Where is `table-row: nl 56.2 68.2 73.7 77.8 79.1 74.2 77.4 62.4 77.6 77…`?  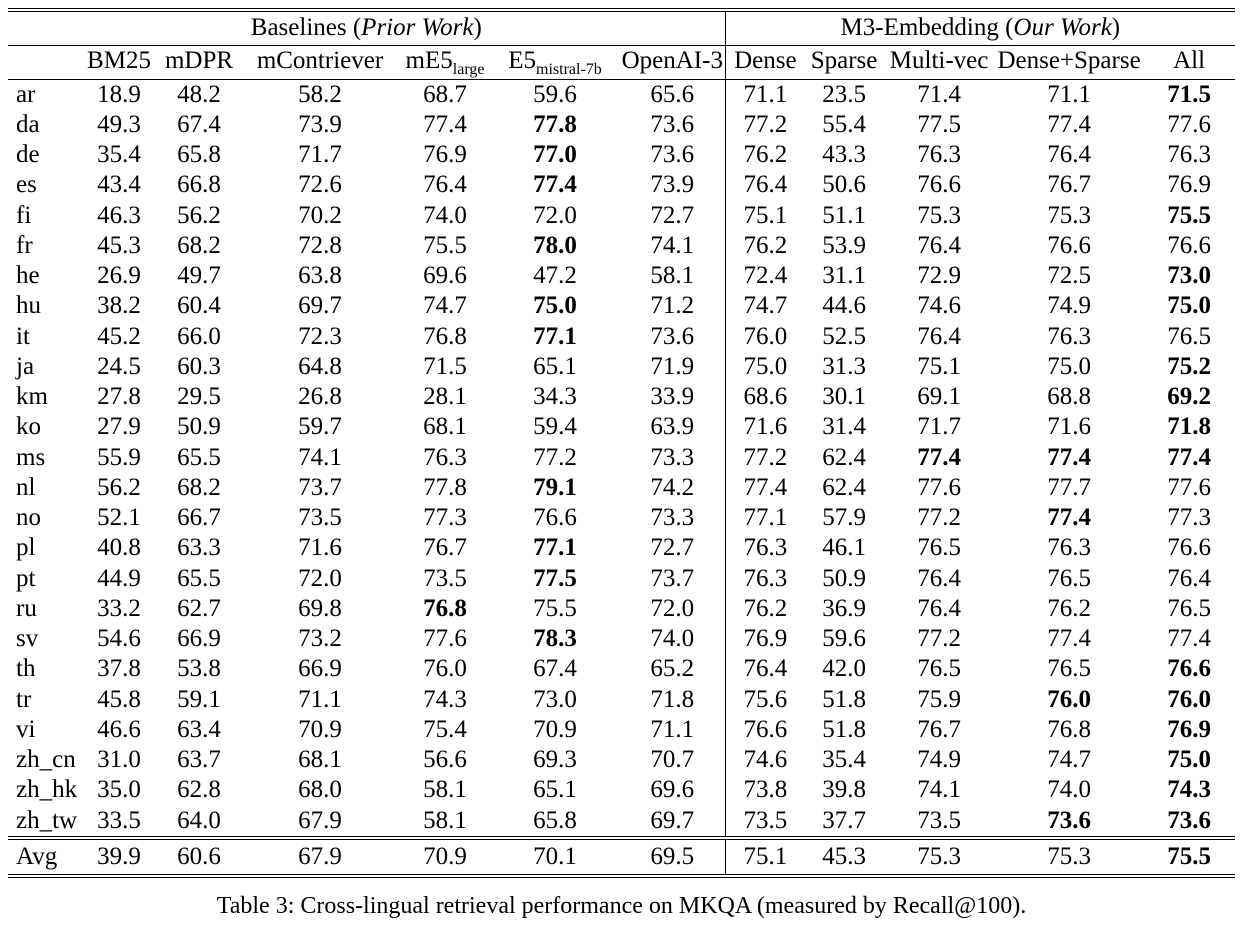
table-row: nl 56.2 68.2 73.7 77.8 79.1 74.2 77.4 62.4 77.6 77… is located at coordinates (621, 487).